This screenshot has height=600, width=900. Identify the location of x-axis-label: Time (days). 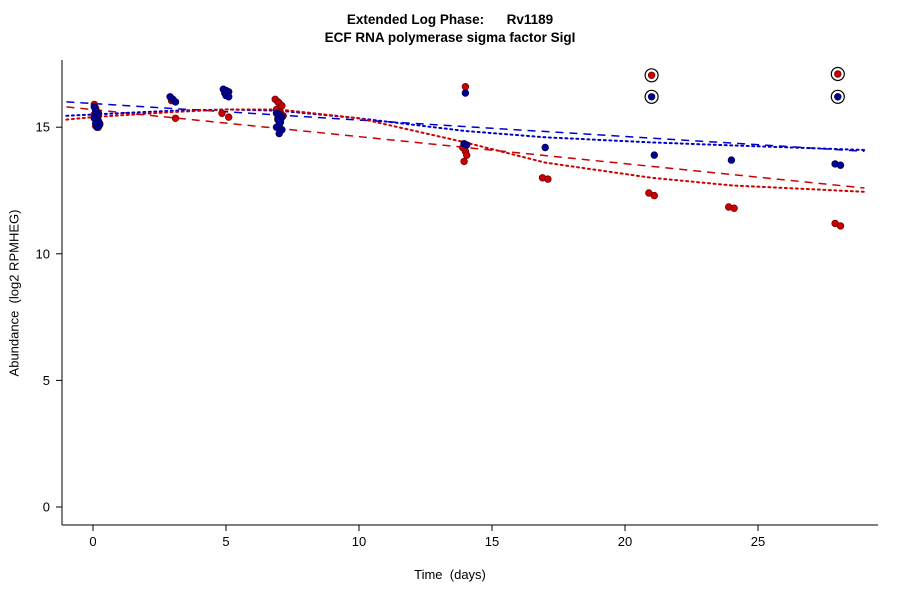
(450, 574).